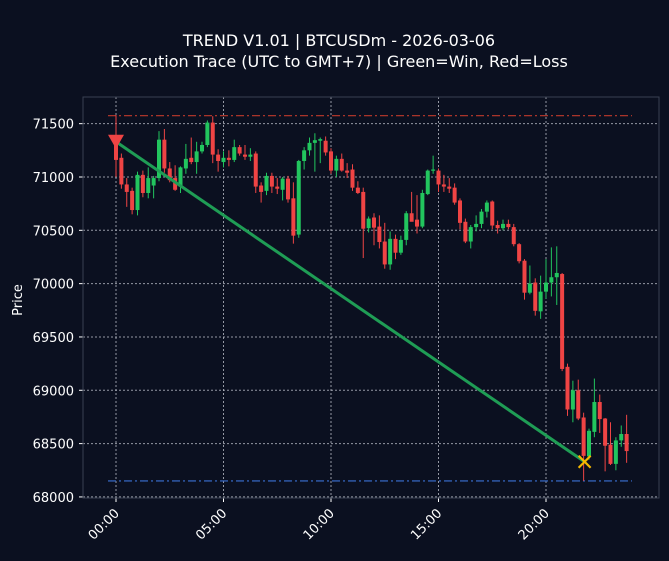 This screenshot has height=561, width=669. I want to click on y-tick-label: 69000, so click(53, 391).